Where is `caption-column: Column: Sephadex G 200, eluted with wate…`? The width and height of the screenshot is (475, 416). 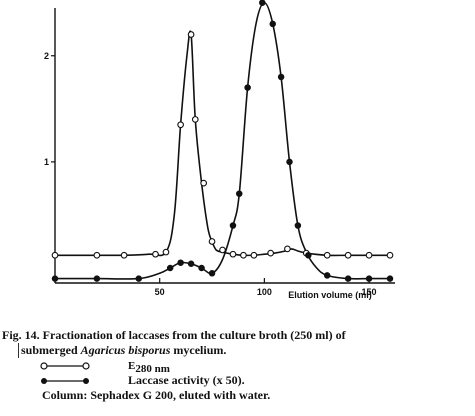
caption-column: Column: Sephadex G 200, eluted with wate… is located at coordinates (156, 395).